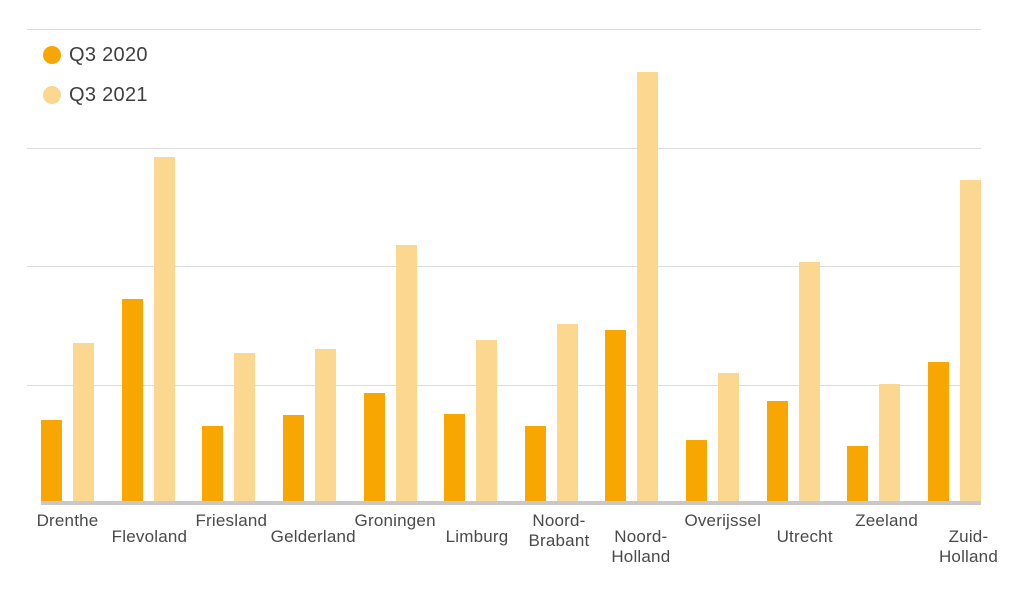 Image resolution: width=1024 pixels, height=600 pixels. Describe the element at coordinates (511, 503) in the screenshot. I see `x-axis-line` at that location.